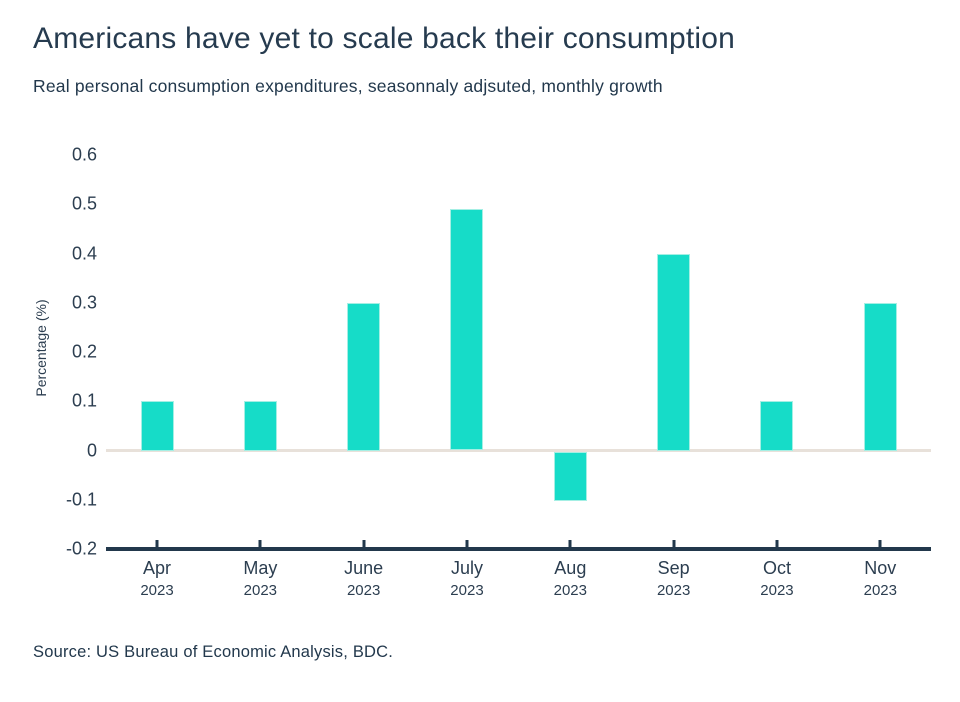 This screenshot has width=960, height=702. What do you see at coordinates (84, 203) in the screenshot?
I see `y-tick-label-0.5: 0.5` at bounding box center [84, 203].